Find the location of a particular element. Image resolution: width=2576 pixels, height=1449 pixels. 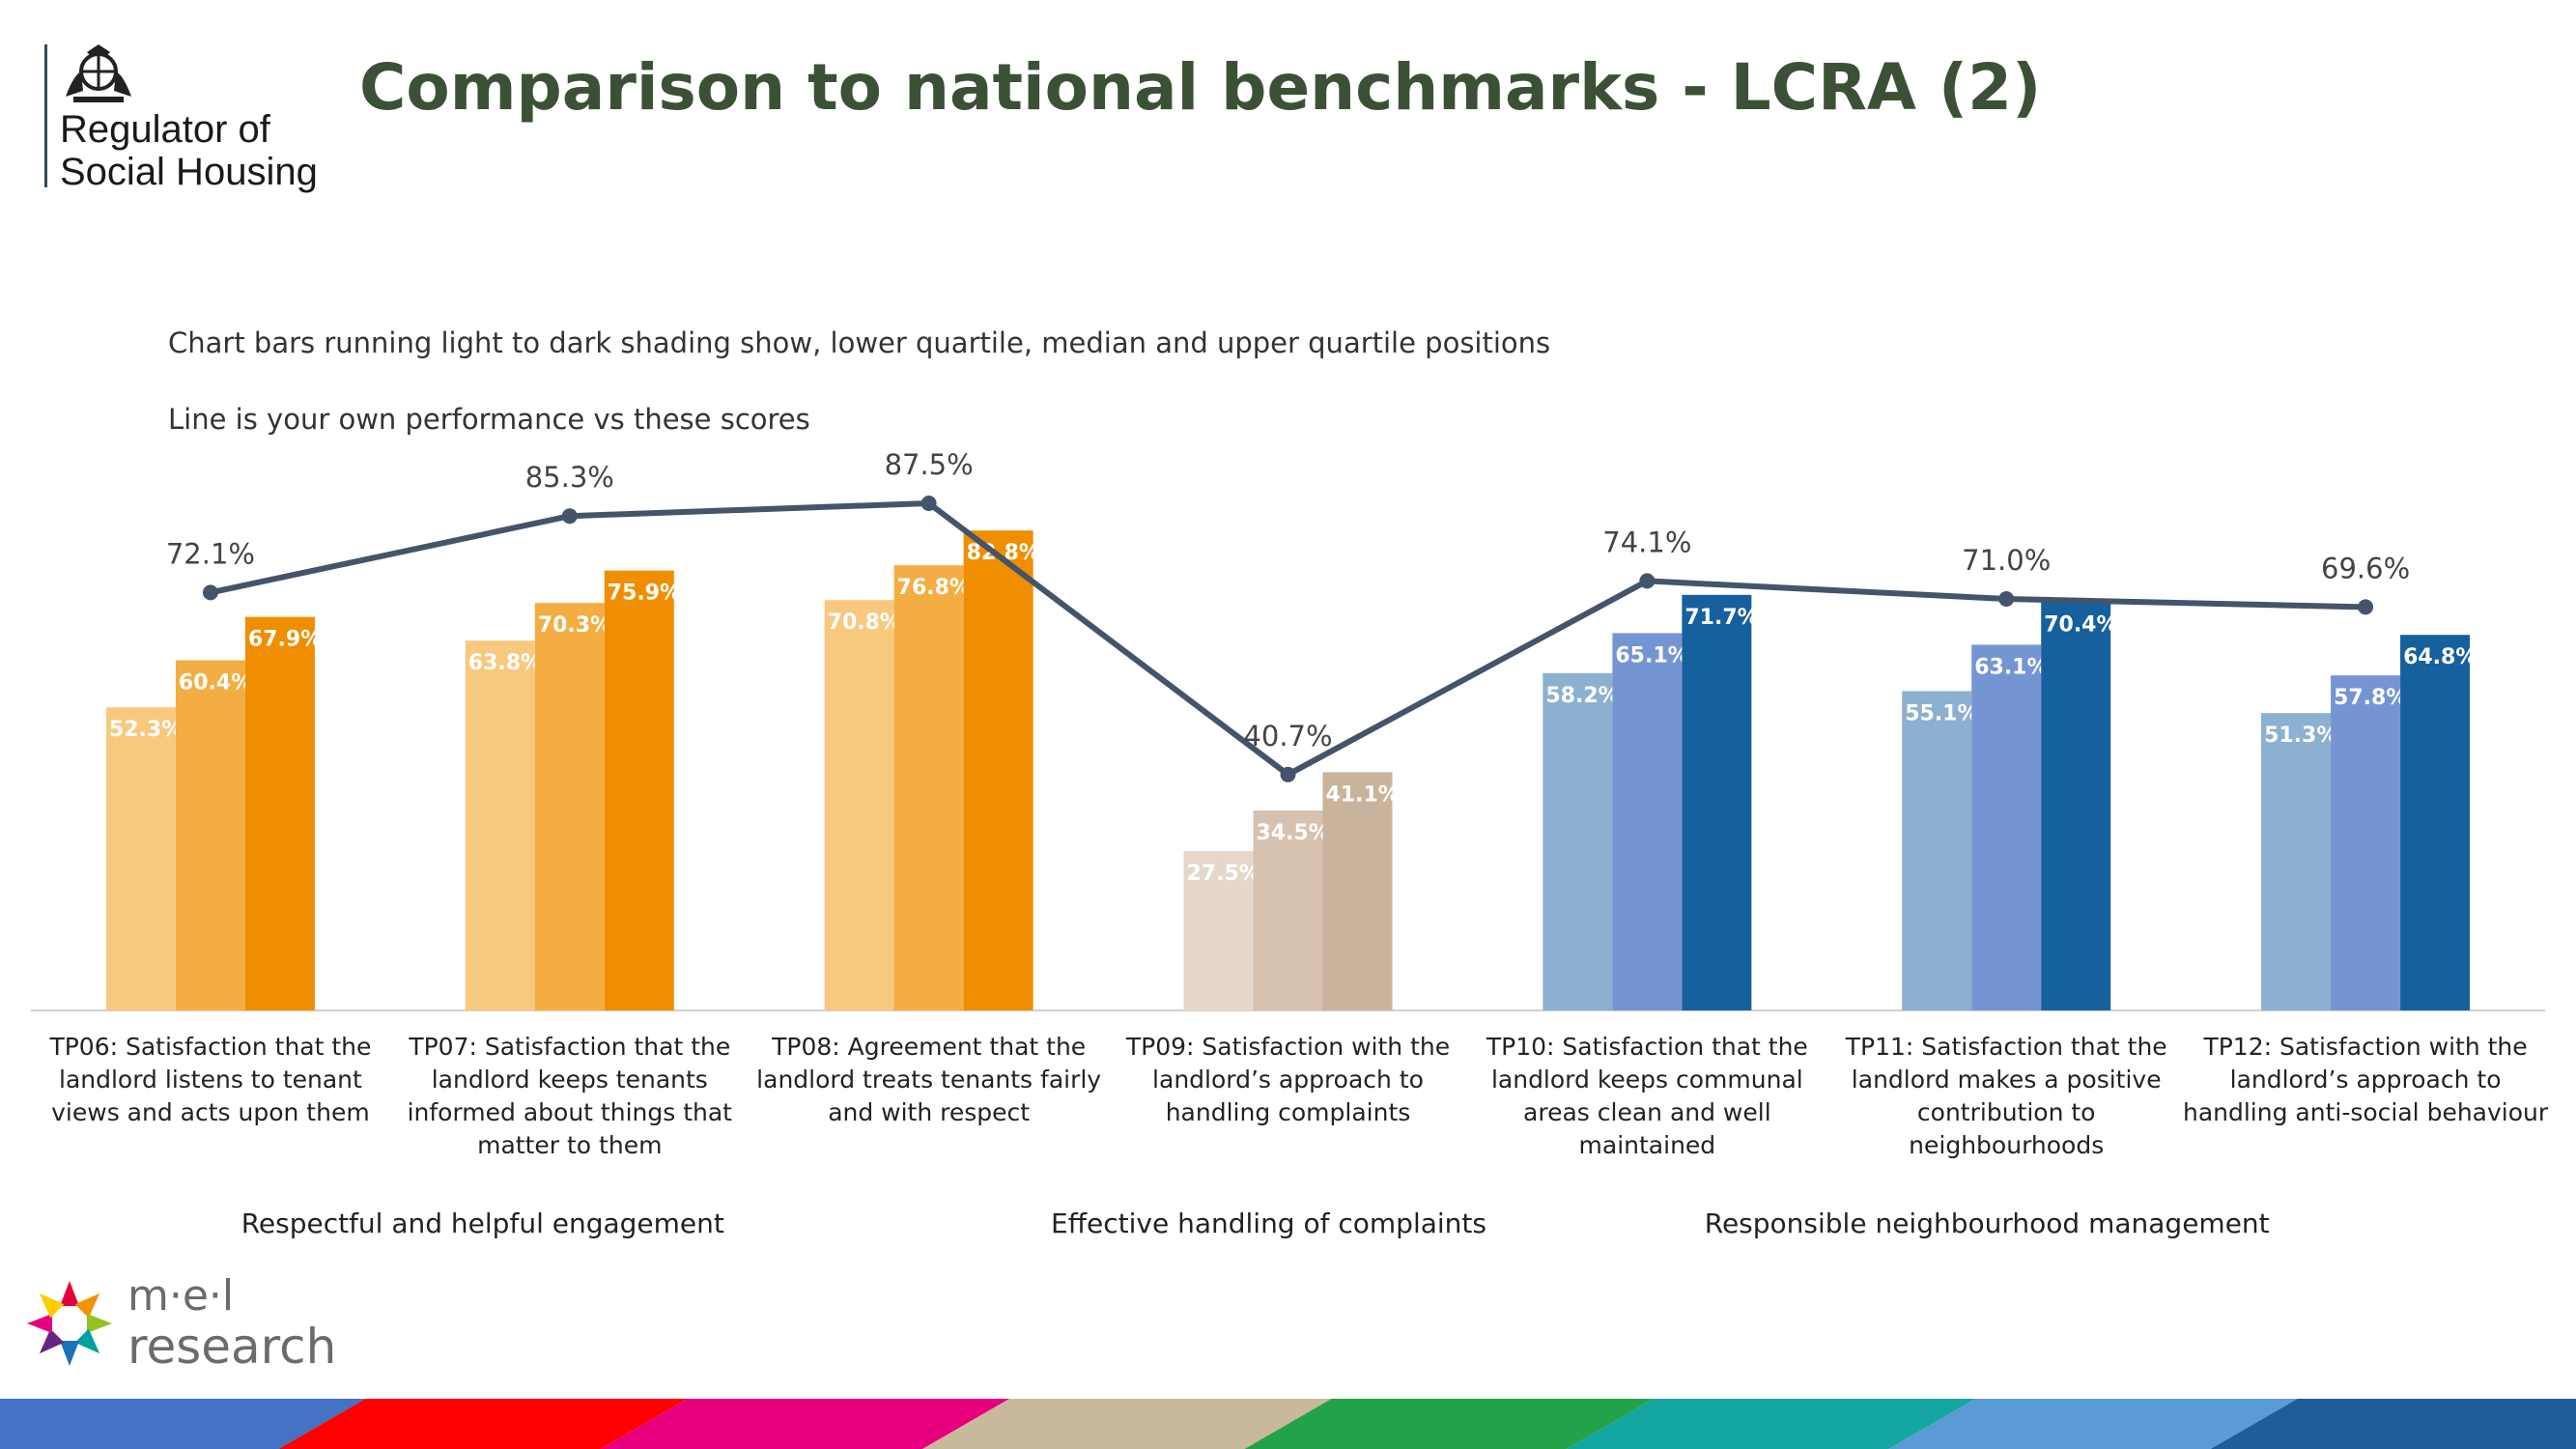

bar-label: 57.8% is located at coordinates (2370, 698).